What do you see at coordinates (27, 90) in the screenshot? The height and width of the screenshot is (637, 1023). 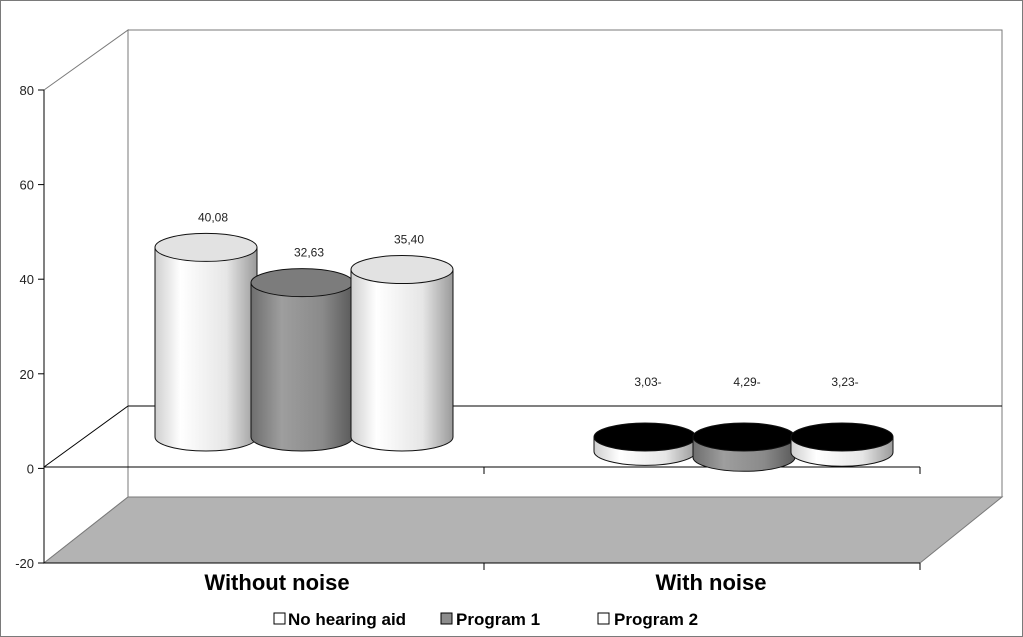 I see `y-tick-label-0: 80` at bounding box center [27, 90].